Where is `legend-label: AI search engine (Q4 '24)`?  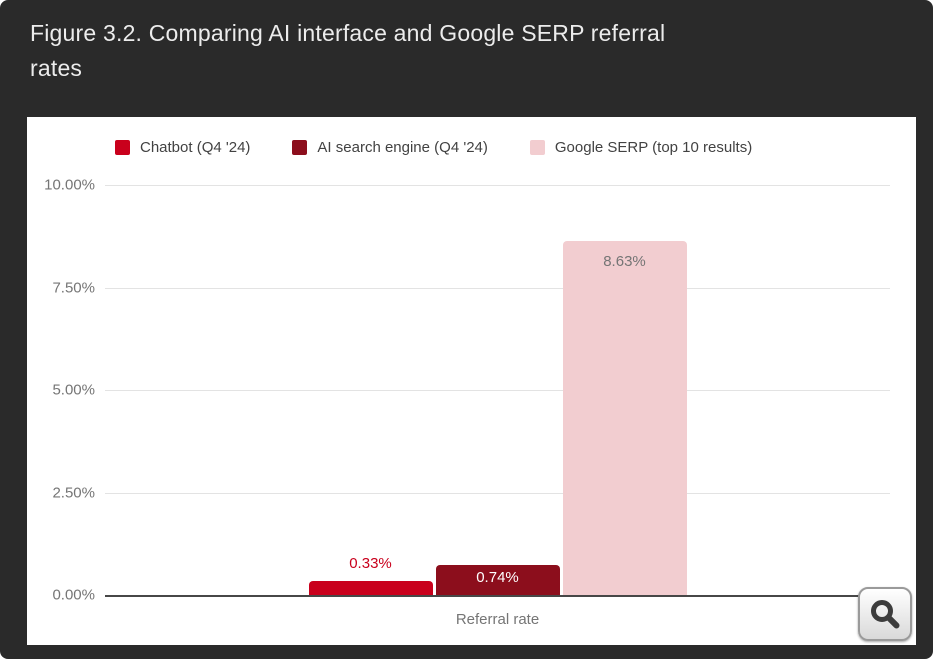
legend-label: AI search engine (Q4 '24) is located at coordinates (402, 147).